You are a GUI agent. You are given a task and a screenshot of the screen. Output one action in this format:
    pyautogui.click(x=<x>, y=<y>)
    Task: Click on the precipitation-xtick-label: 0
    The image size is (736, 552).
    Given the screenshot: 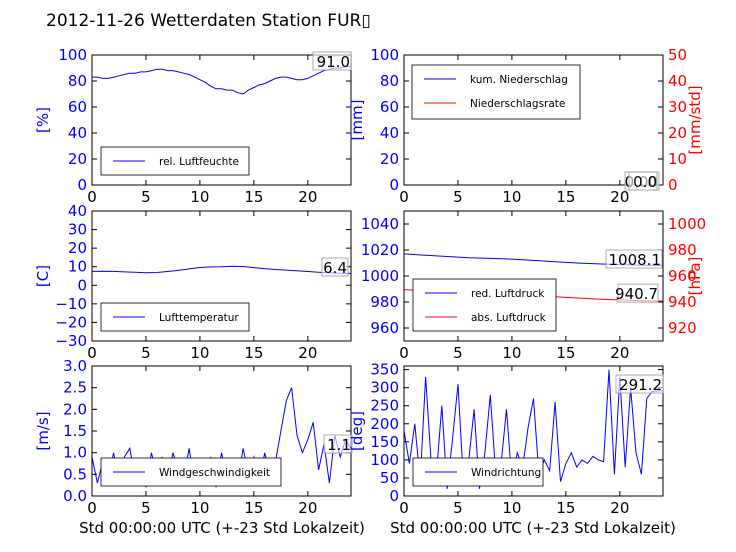 What is the action you would take?
    pyautogui.click(x=404, y=197)
    